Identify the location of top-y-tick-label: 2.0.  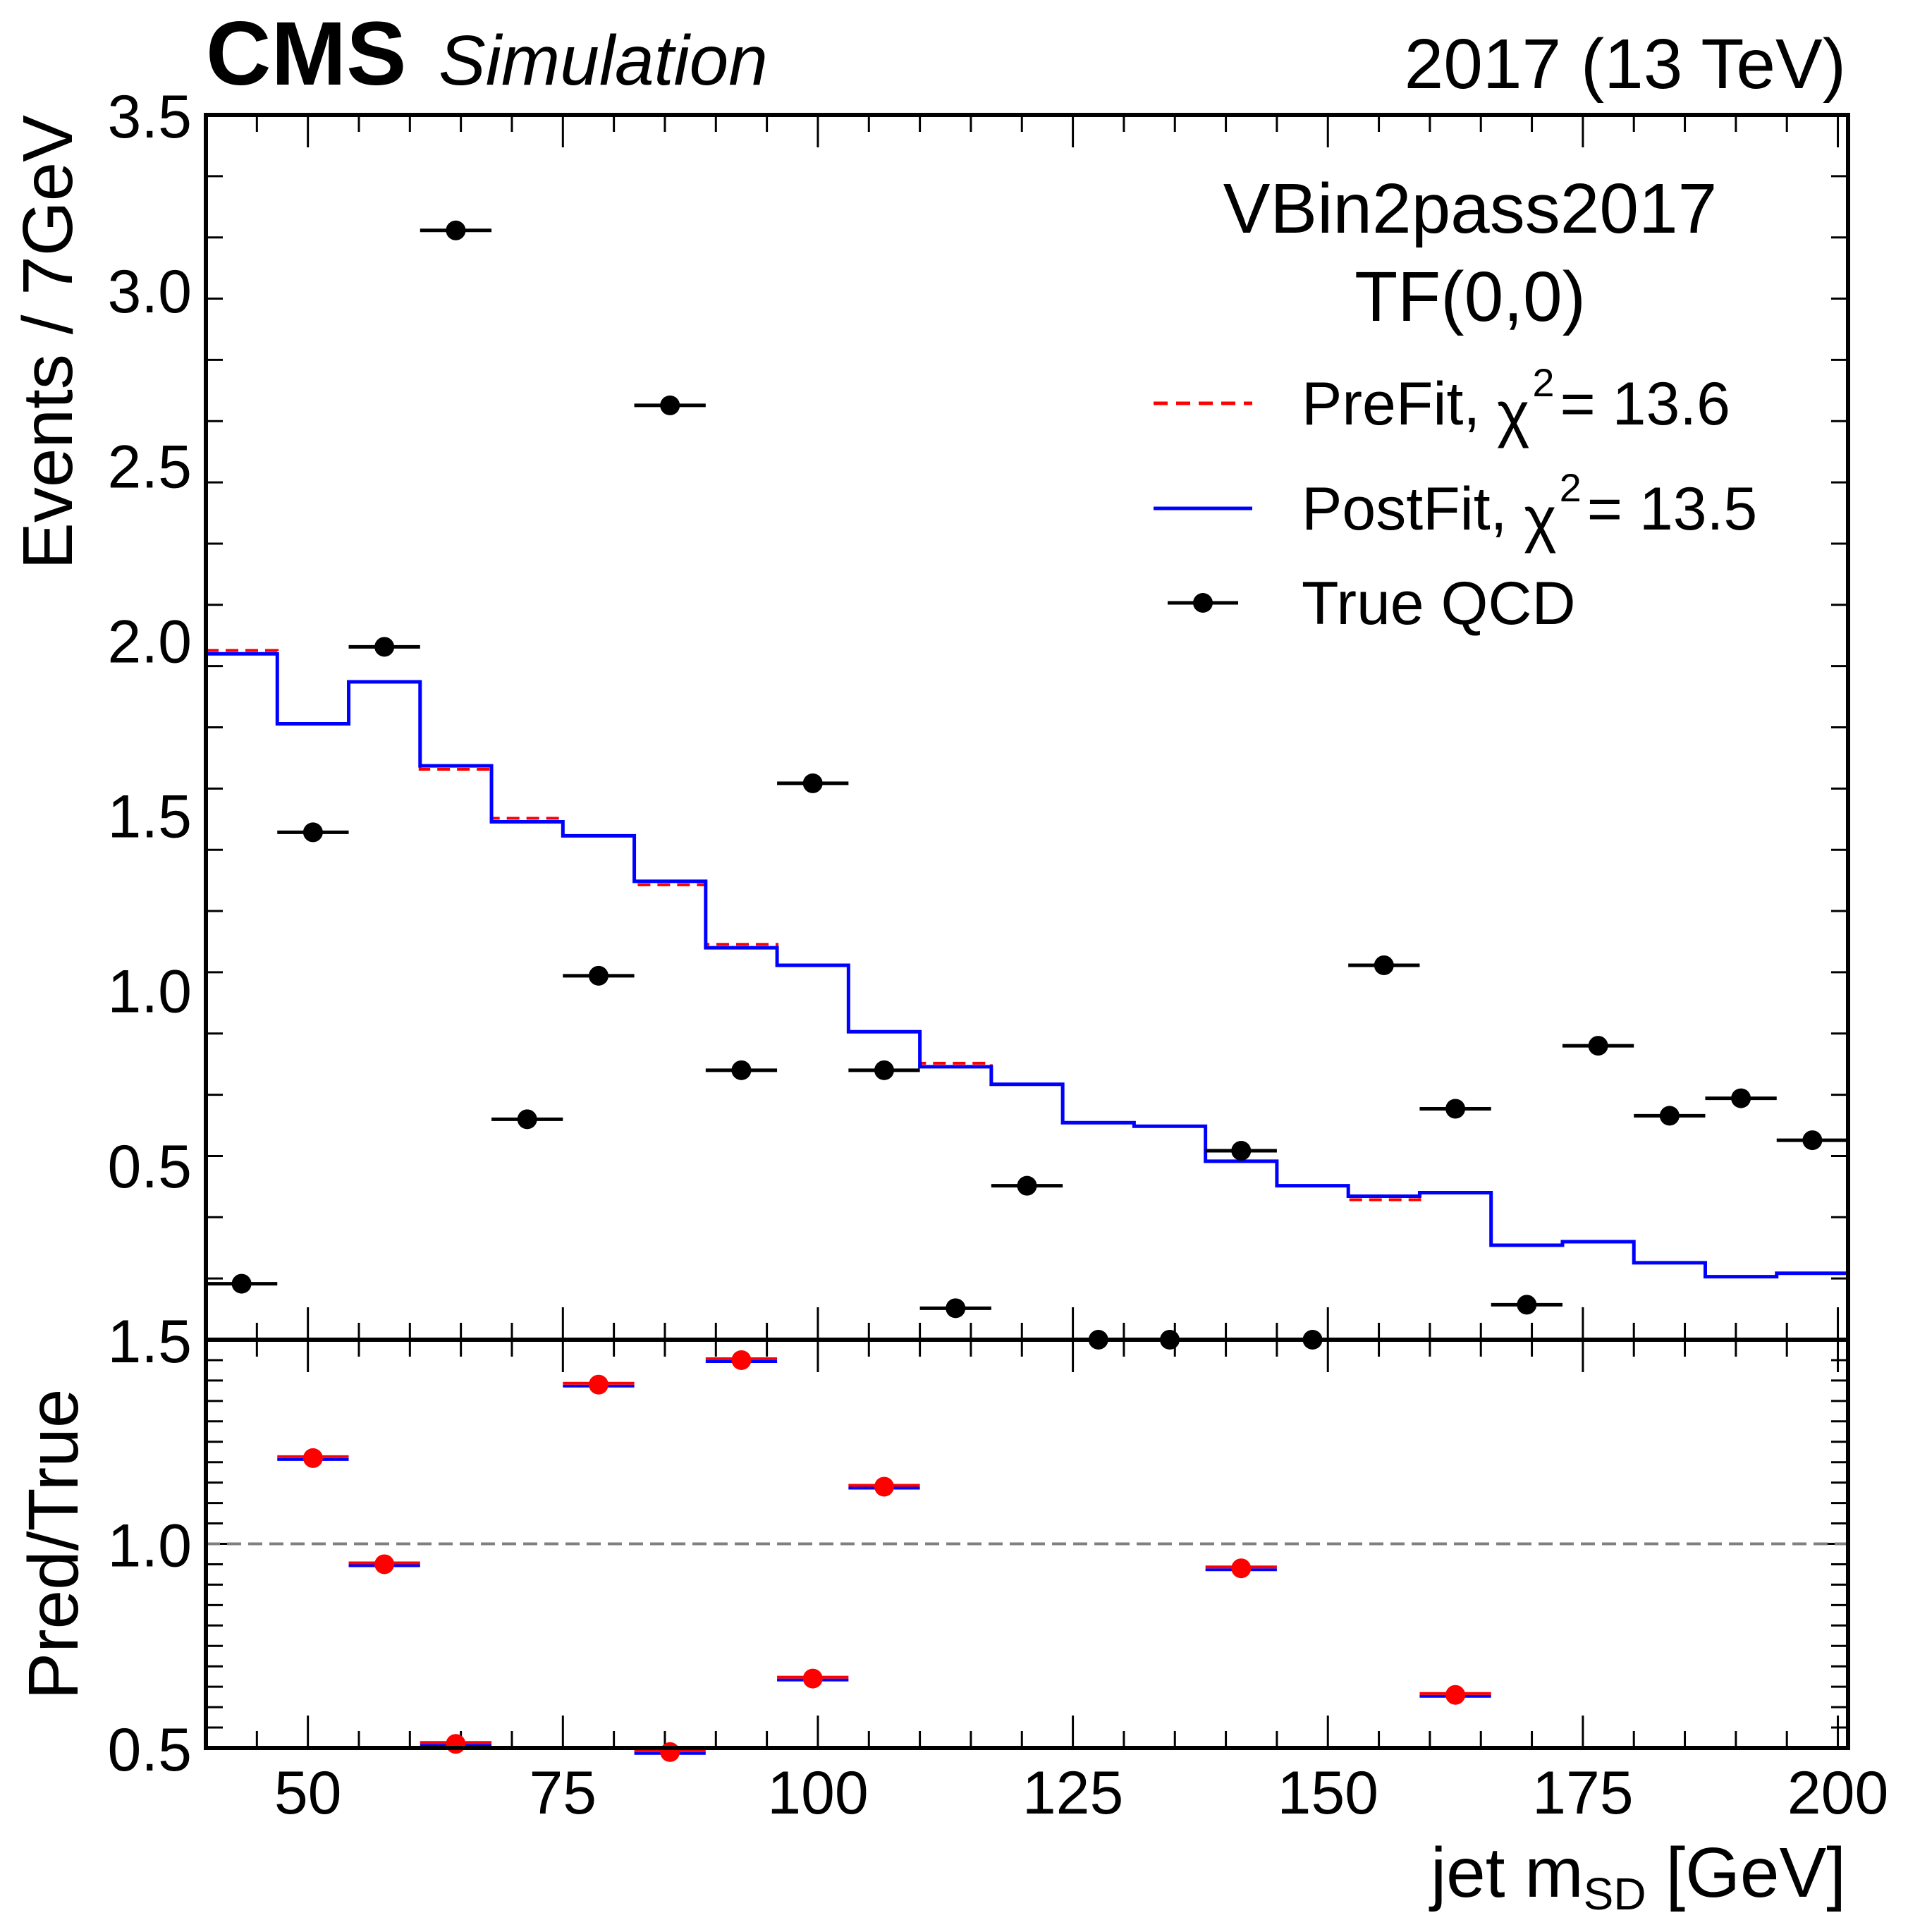
(149, 642).